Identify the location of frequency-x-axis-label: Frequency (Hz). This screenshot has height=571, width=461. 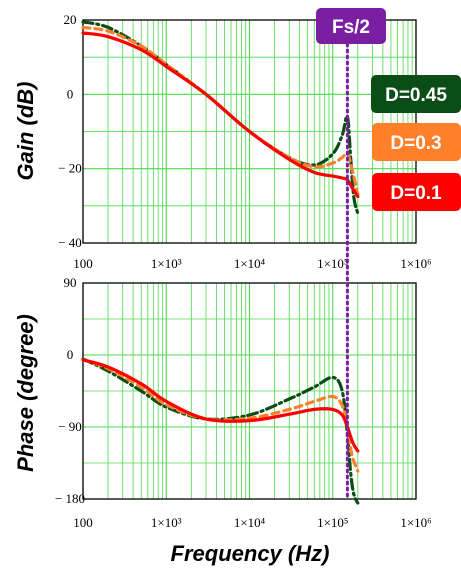
(250, 553).